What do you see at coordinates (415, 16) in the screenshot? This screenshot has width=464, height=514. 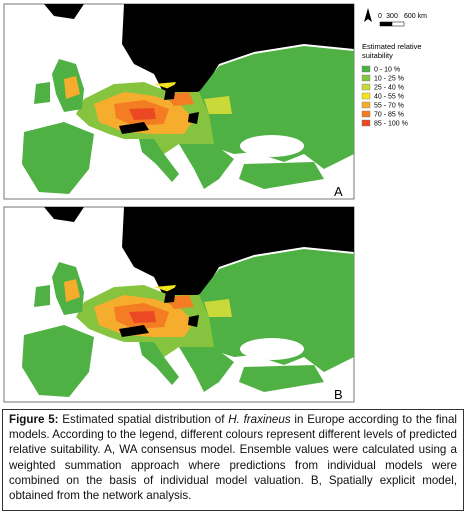 I see `scale-label: 600 km` at bounding box center [415, 16].